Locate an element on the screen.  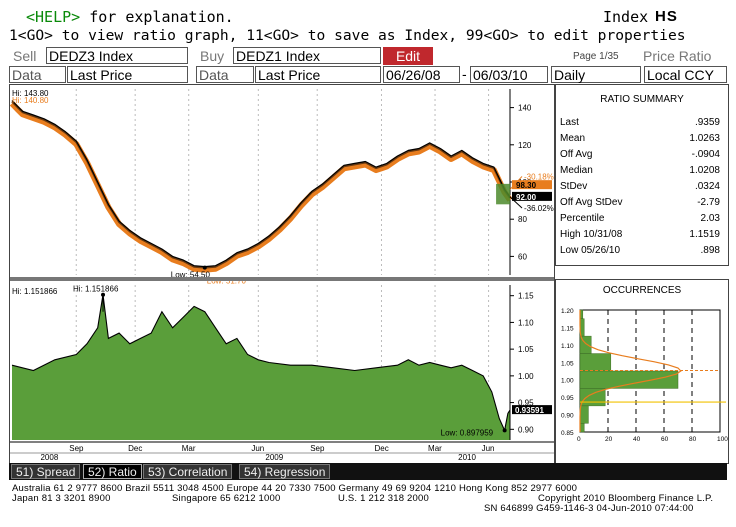
currency-select: Local CCY is located at coordinates (685, 74).